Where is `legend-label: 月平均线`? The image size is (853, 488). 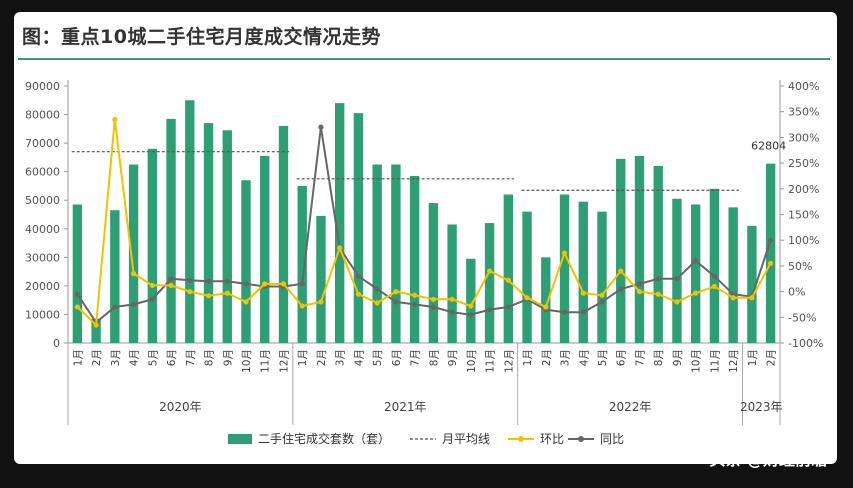
legend-label: 月平均线 is located at coordinates (466, 439).